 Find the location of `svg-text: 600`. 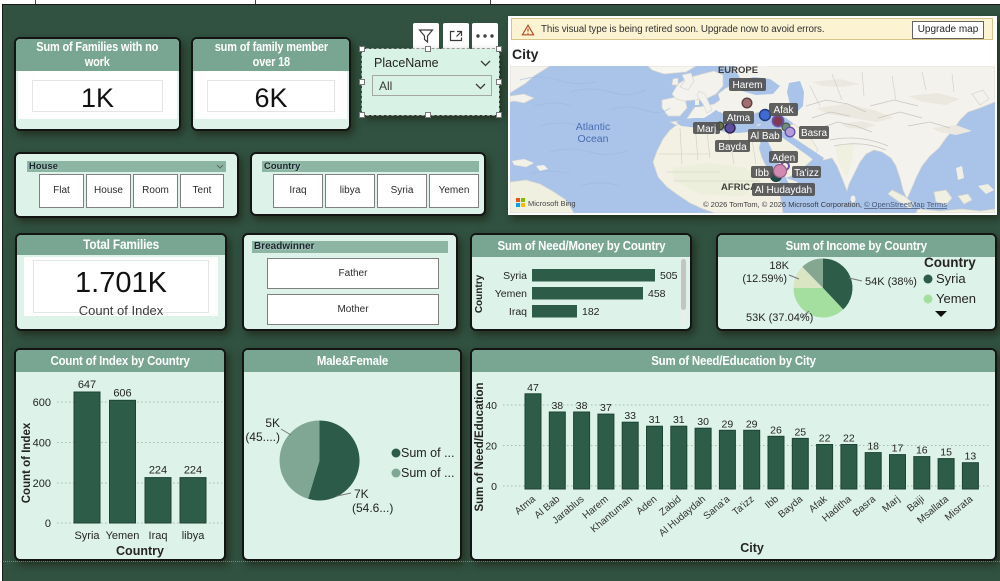

svg-text: 600 is located at coordinates (42, 403).